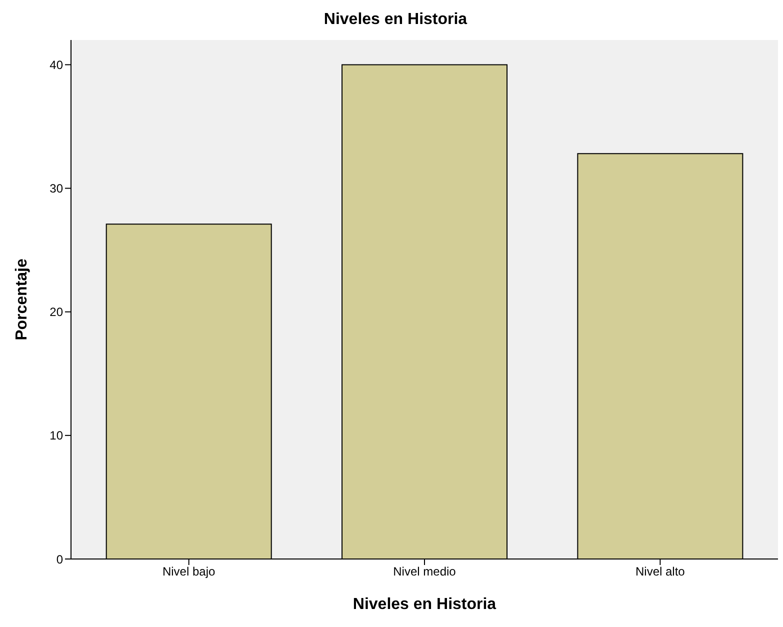  What do you see at coordinates (57, 189) in the screenshot?
I see `y-tick-label: 30` at bounding box center [57, 189].